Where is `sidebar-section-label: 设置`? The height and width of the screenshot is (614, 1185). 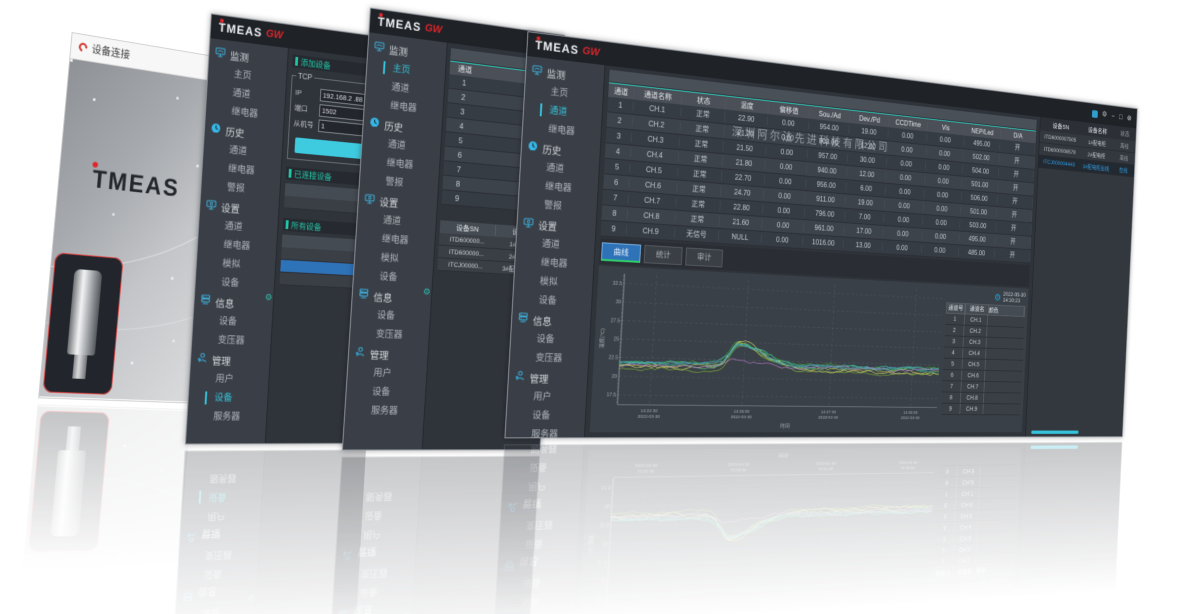
sidebar-section-label: 设置 is located at coordinates (547, 227).